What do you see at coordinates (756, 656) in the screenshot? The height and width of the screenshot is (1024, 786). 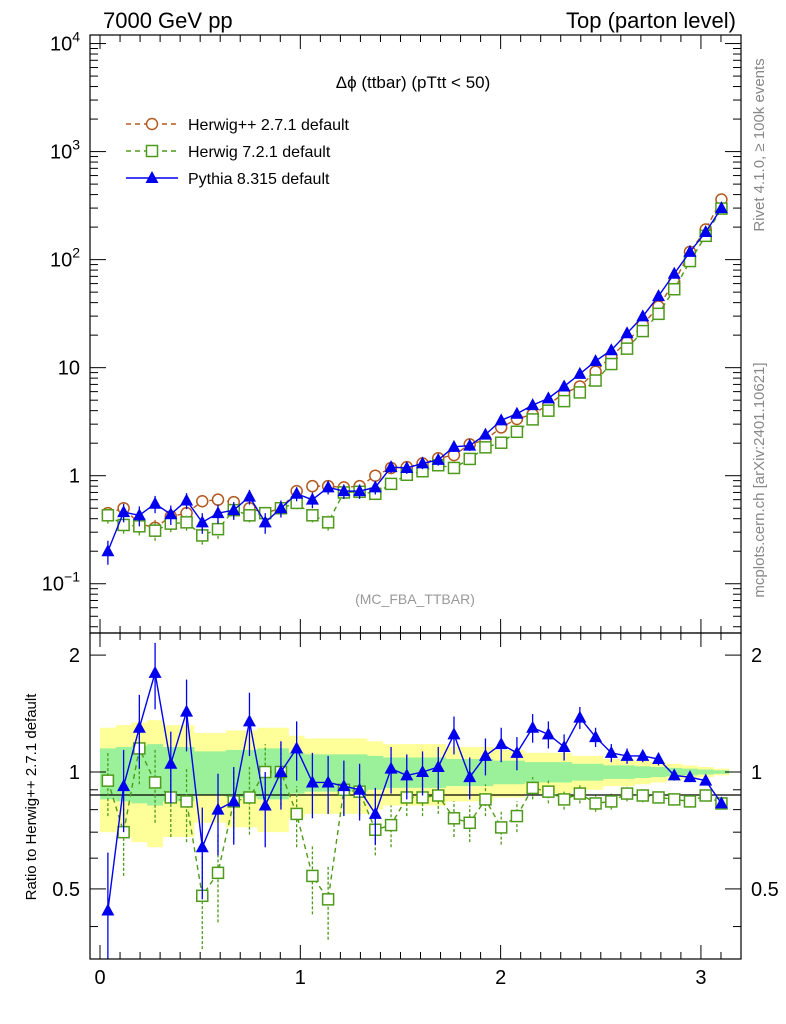 I see `ratio-y-tick-label-right: 2` at bounding box center [756, 656].